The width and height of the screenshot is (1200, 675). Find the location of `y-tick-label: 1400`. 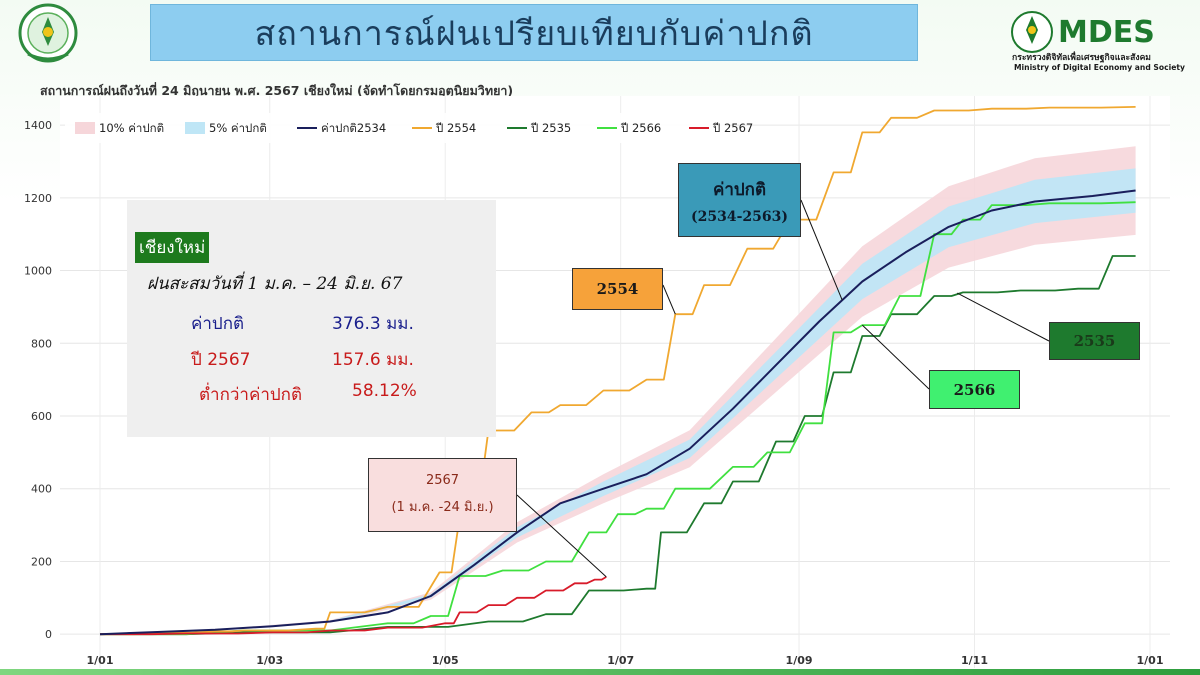

y-tick-label: 1400 is located at coordinates (38, 125).